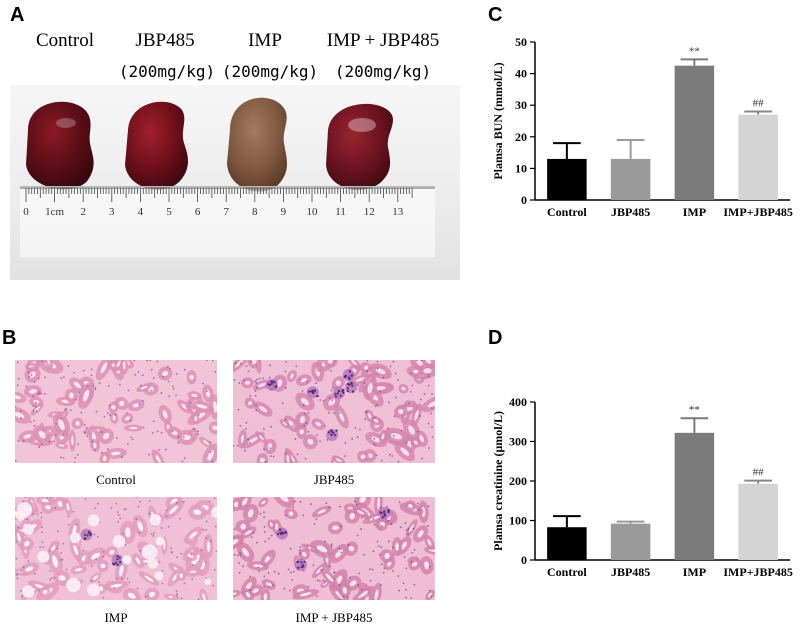  Describe the element at coordinates (265, 40) in the screenshot. I see `kidney-label-imp: IMP` at that location.